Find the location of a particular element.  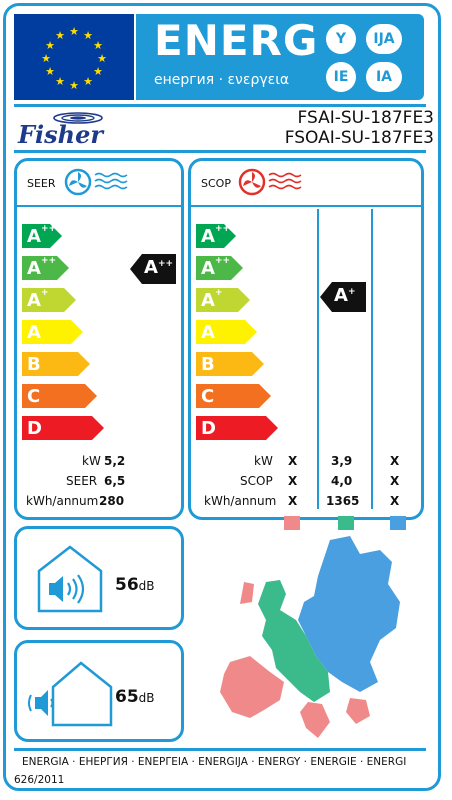

heating-class-label: A++ is located at coordinates (216, 267).